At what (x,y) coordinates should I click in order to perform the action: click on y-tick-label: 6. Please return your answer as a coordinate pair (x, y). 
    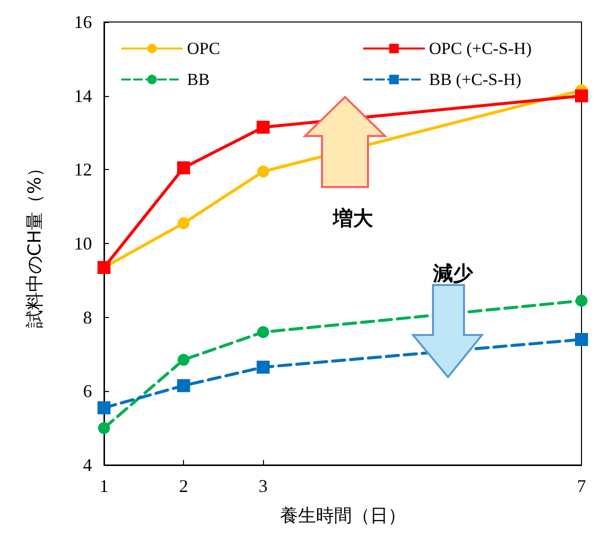
    Looking at the image, I should click on (87, 391).